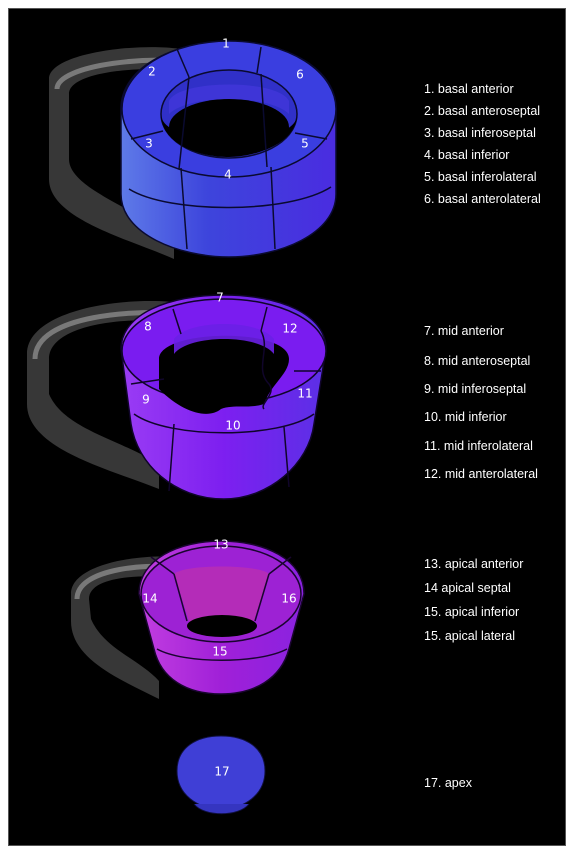 The height and width of the screenshot is (853, 574). What do you see at coordinates (477, 361) in the screenshot?
I see `legend-item: 8. mid anteroseptal` at bounding box center [477, 361].